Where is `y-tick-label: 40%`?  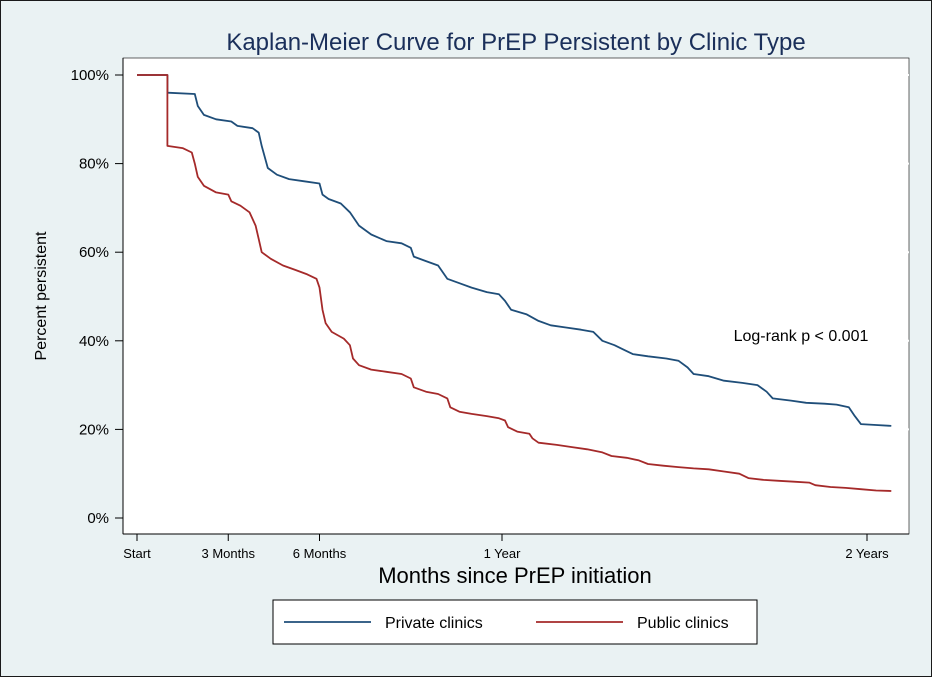
y-tick-label: 40% is located at coordinates (94, 341).